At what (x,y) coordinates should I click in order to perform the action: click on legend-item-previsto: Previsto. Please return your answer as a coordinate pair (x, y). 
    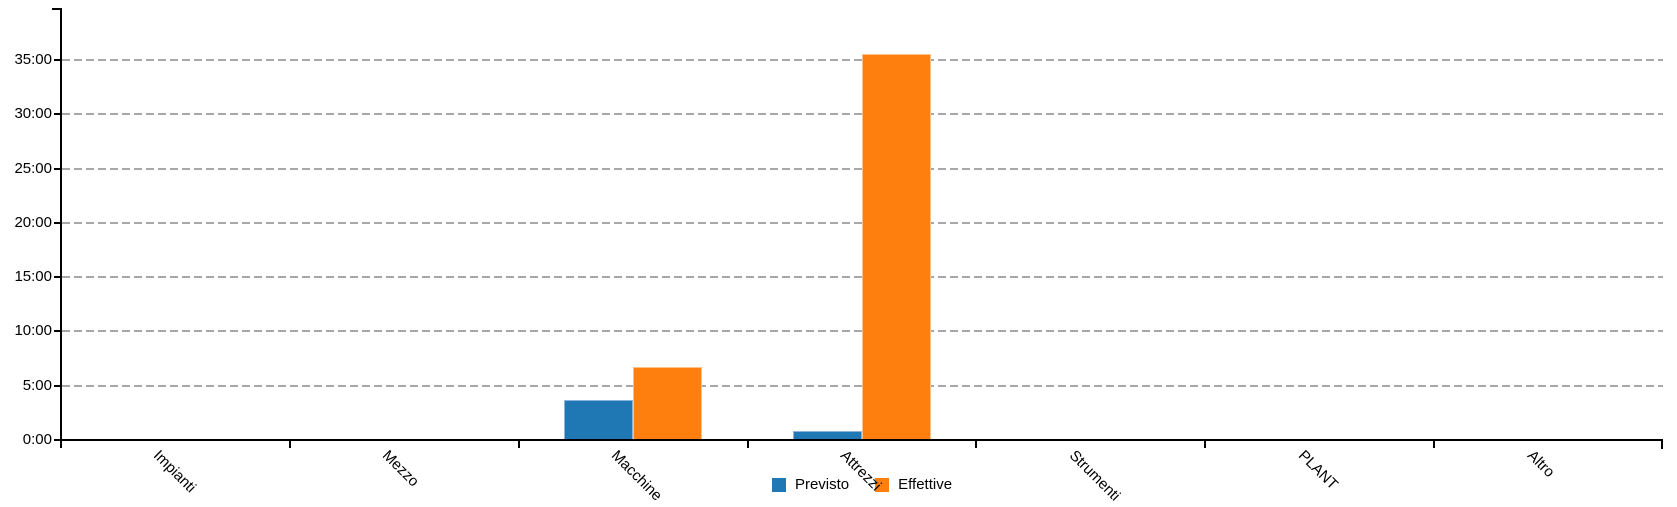
    Looking at the image, I should click on (810, 484).